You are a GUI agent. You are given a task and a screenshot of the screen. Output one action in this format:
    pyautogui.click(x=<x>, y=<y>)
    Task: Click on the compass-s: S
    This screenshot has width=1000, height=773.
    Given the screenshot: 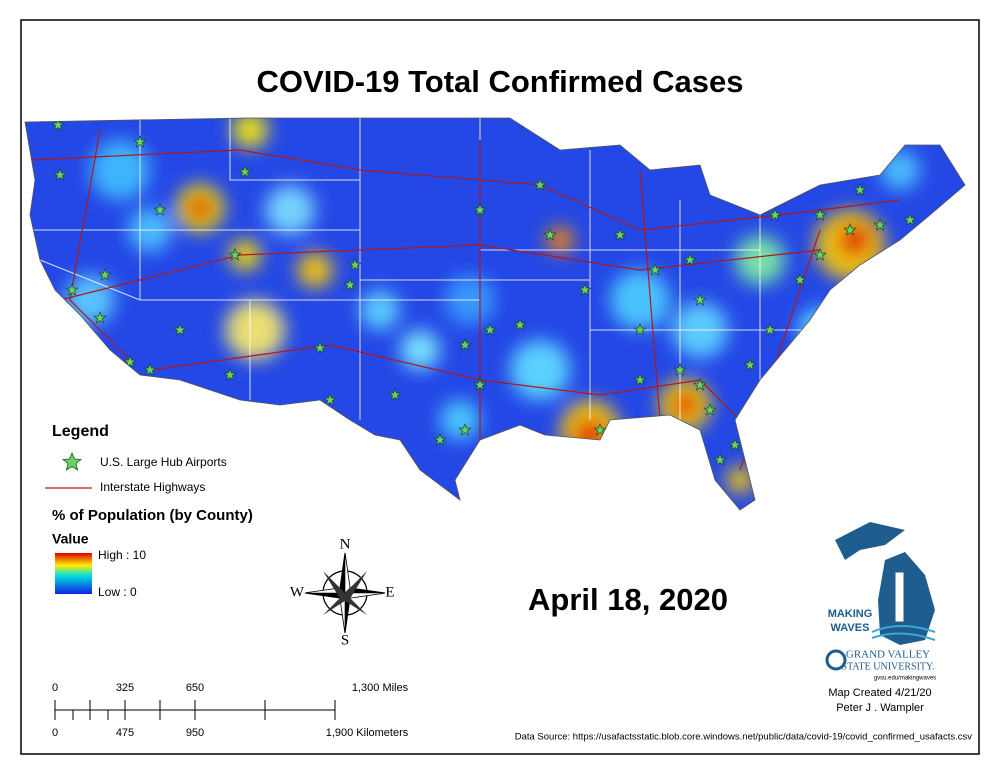 What is the action you would take?
    pyautogui.click(x=345, y=640)
    